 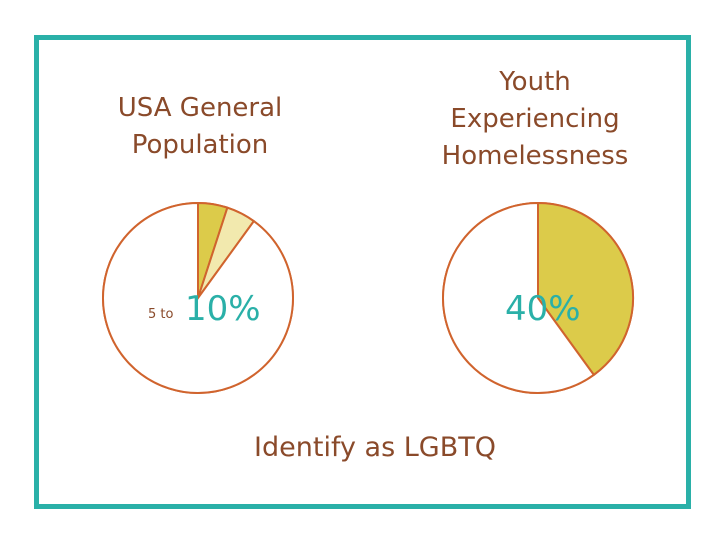 I want to click on general-population-pie, so click(x=198, y=297).